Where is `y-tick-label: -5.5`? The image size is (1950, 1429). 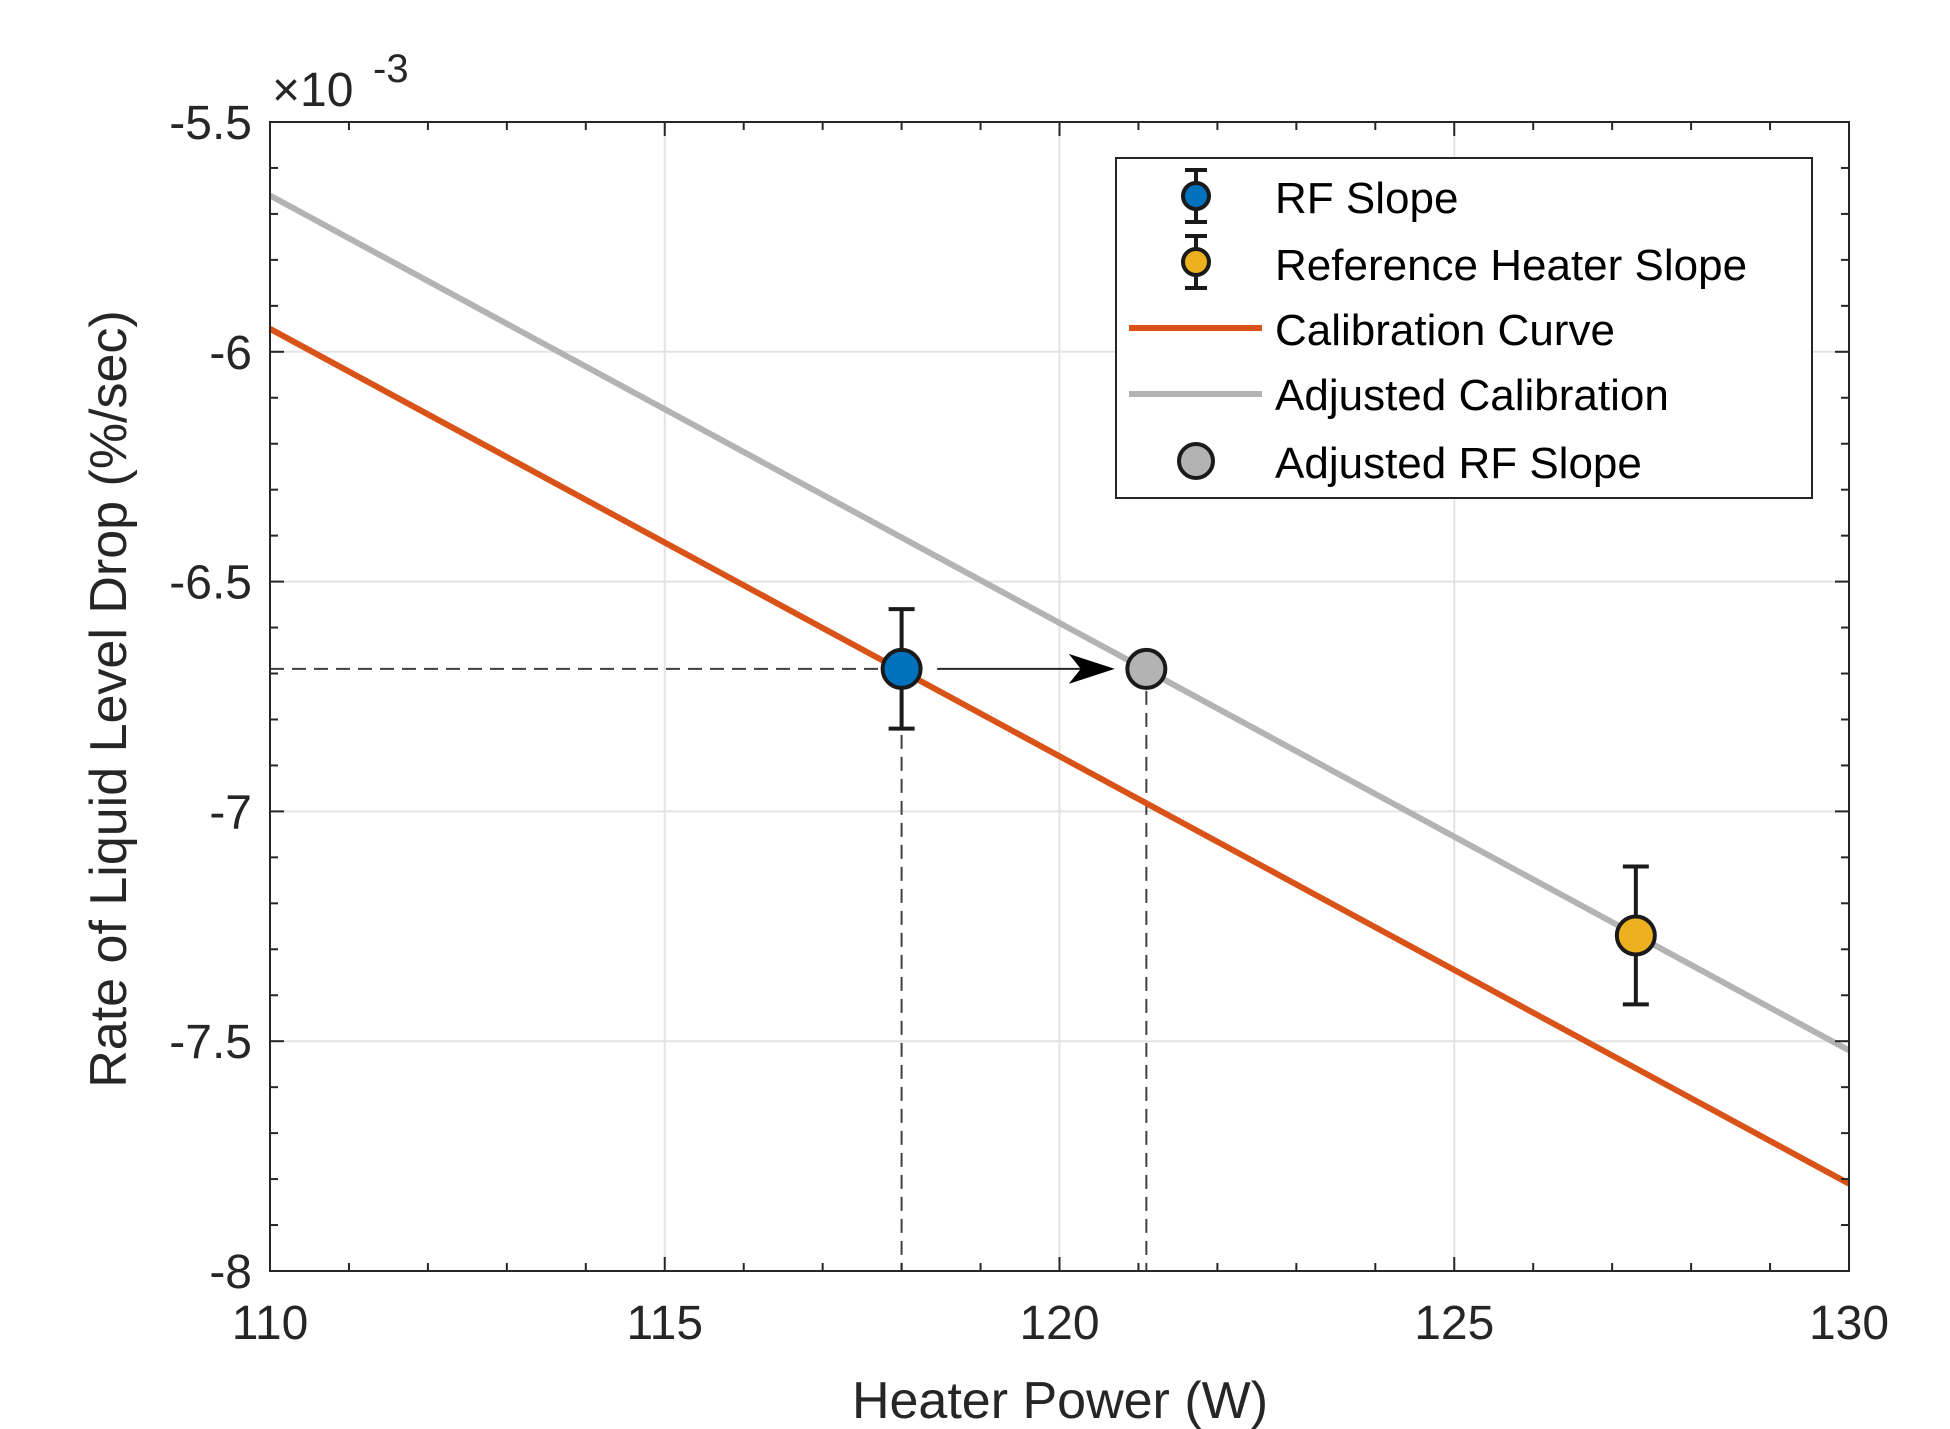 y-tick-label: -5.5 is located at coordinates (210, 123).